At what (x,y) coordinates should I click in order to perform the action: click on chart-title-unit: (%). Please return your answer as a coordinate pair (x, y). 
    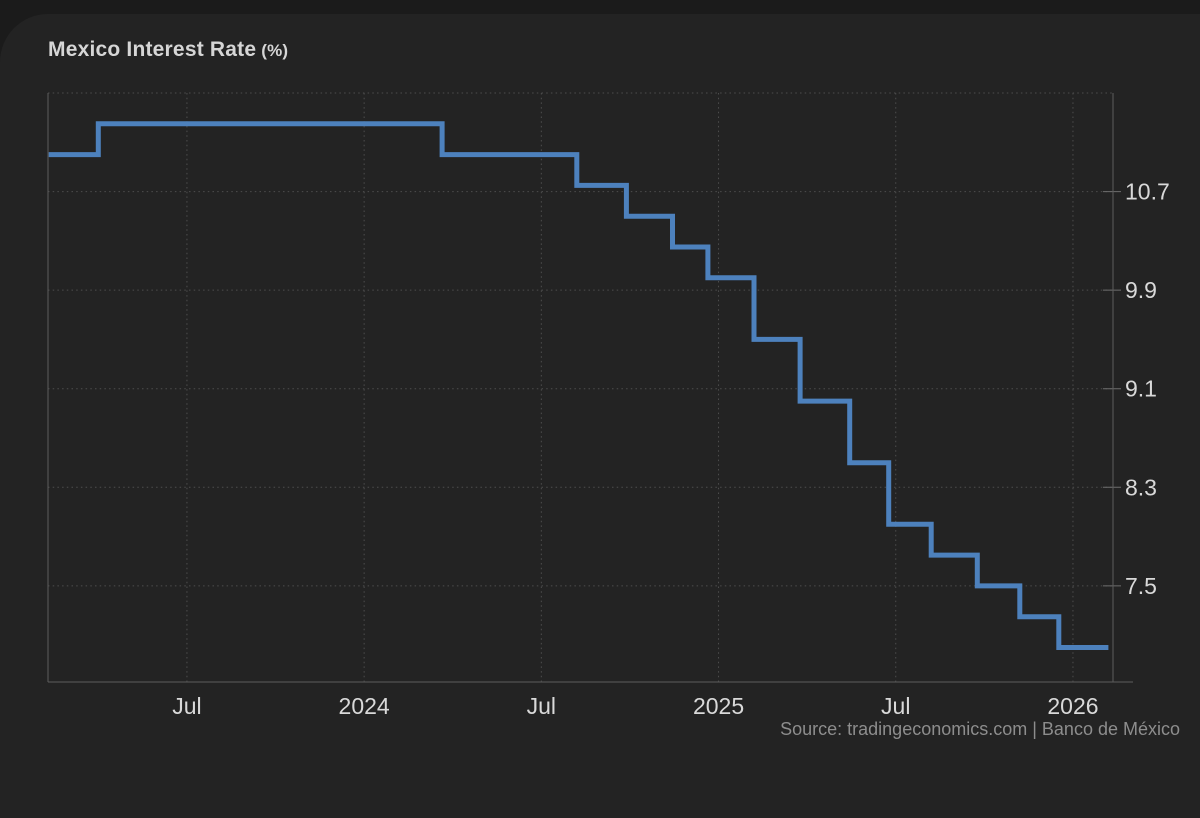
    Looking at the image, I should click on (275, 50).